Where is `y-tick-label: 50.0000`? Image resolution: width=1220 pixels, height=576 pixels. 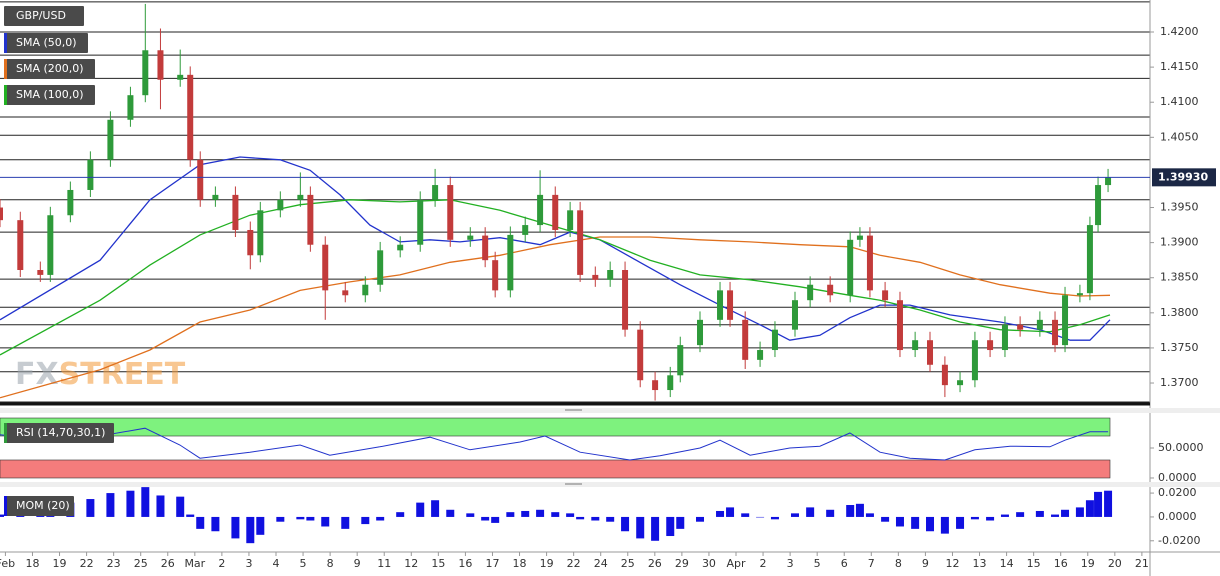 y-tick-label: 50.0000 is located at coordinates (1181, 447).